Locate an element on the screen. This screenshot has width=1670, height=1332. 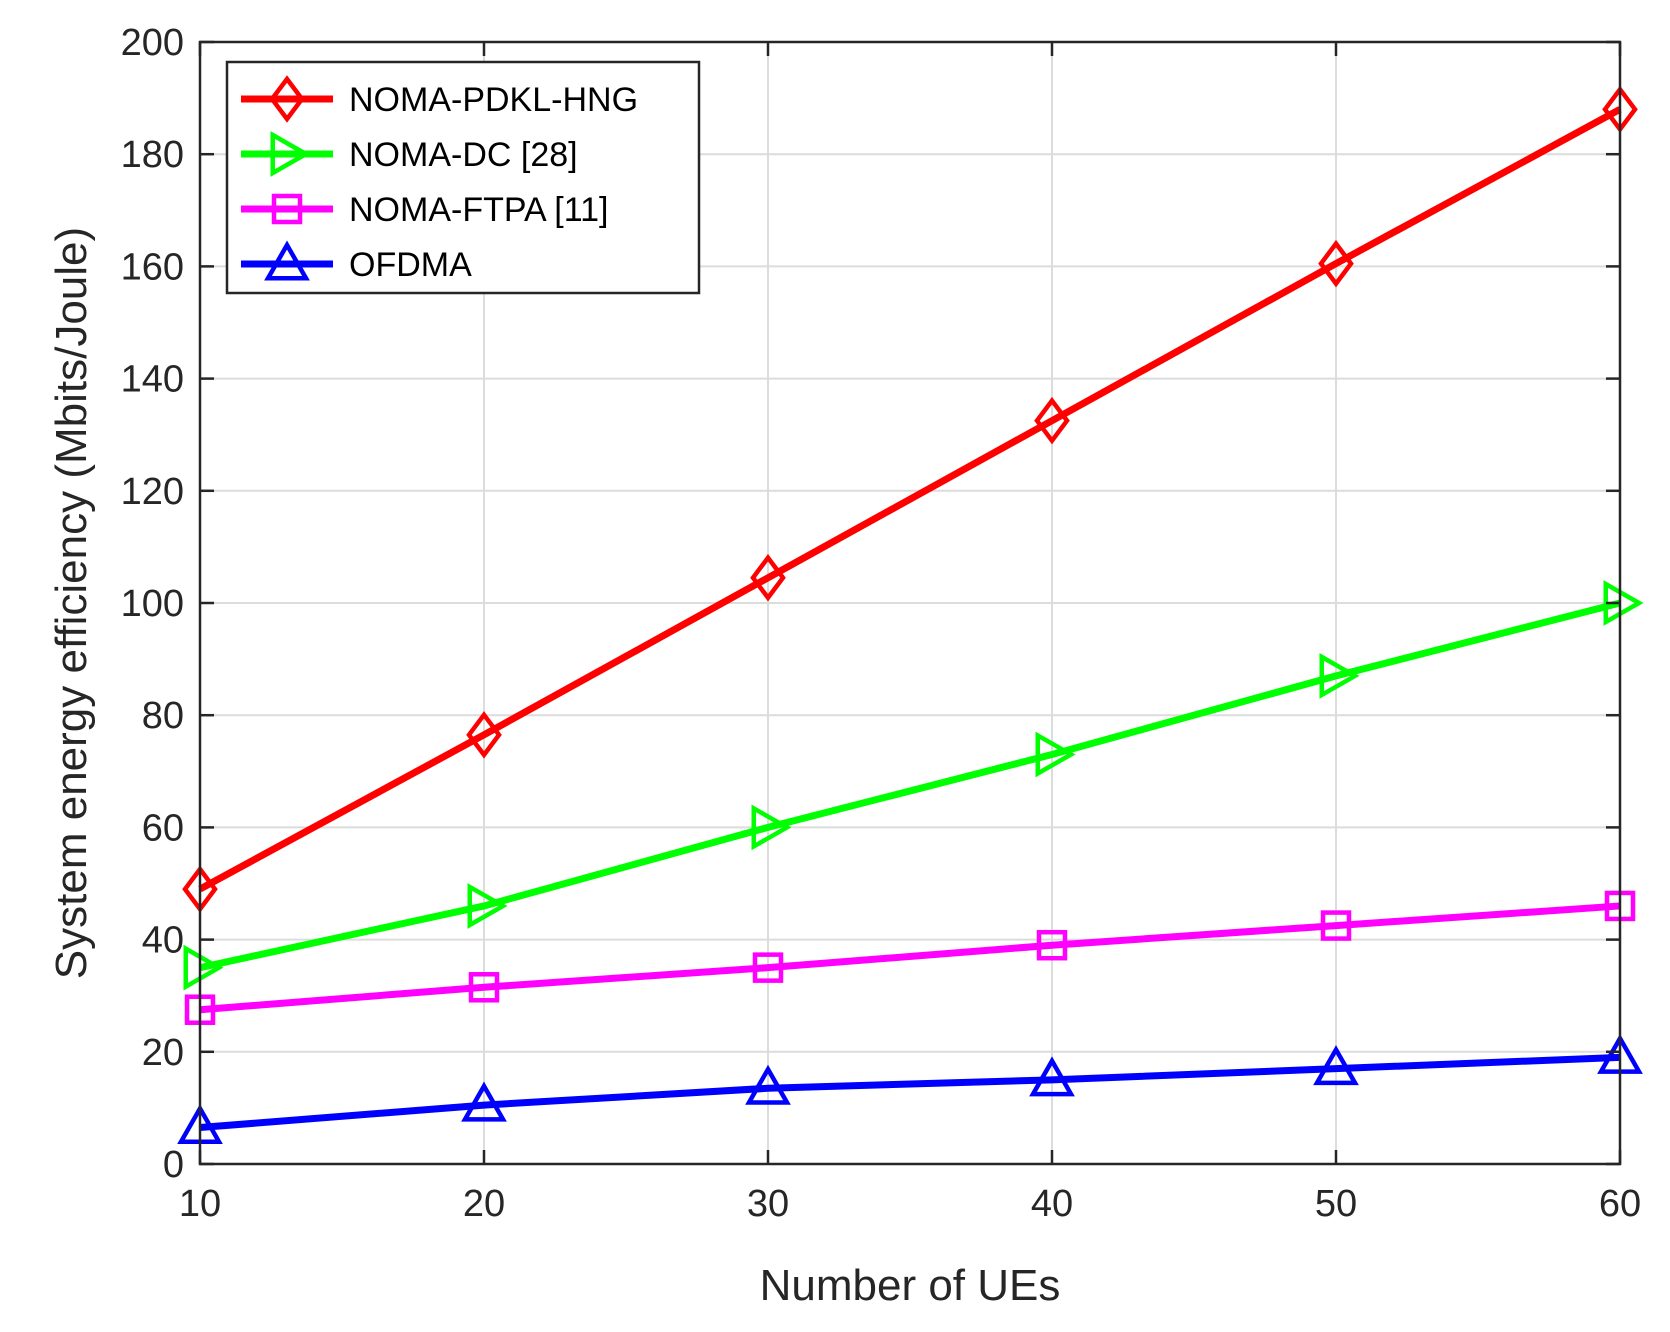
y-tick-label: 140 is located at coordinates (152, 380).